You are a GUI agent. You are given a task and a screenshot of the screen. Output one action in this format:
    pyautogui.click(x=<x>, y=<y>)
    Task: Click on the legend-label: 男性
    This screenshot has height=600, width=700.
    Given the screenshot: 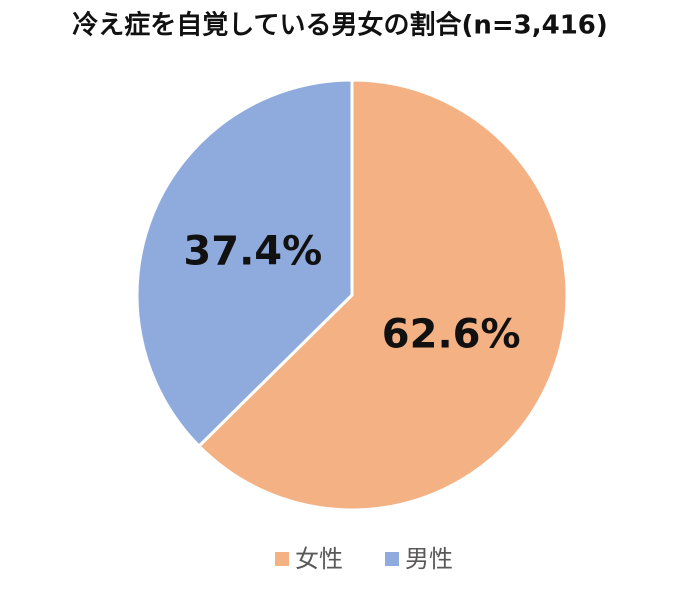 What is the action you would take?
    pyautogui.click(x=429, y=559)
    